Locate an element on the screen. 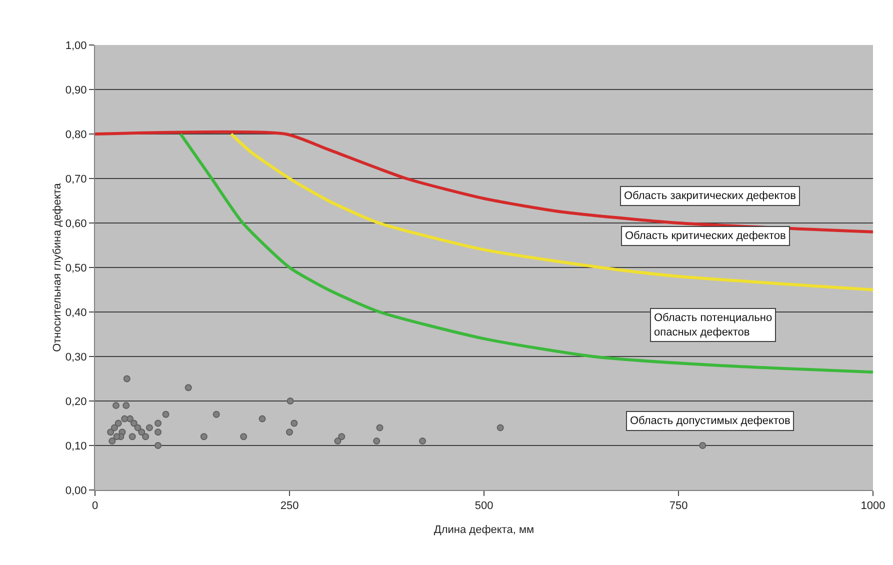 The height and width of the screenshot is (565, 893). x-tick-label: 0 is located at coordinates (95, 506).